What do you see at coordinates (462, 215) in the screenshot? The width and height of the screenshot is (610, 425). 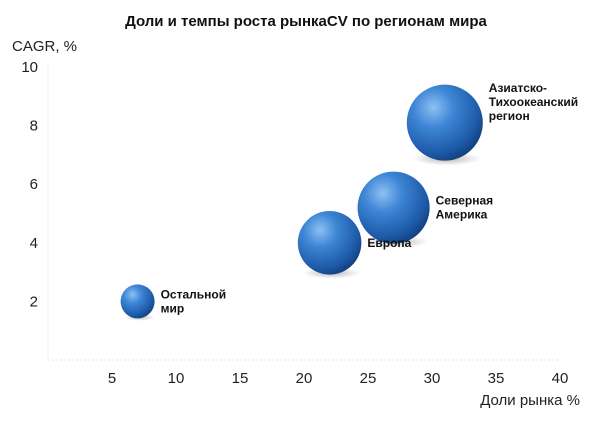 I see `bubble-label: Америка` at bounding box center [462, 215].